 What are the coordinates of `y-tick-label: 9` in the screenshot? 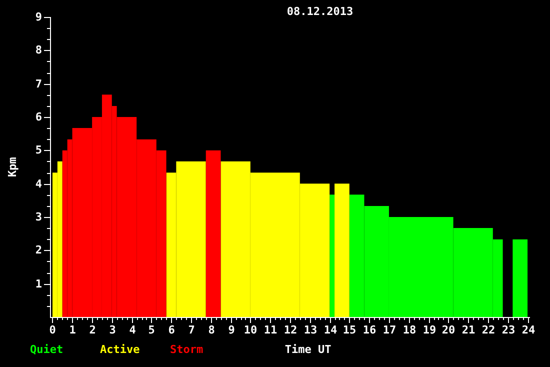 It's located at (38, 17).